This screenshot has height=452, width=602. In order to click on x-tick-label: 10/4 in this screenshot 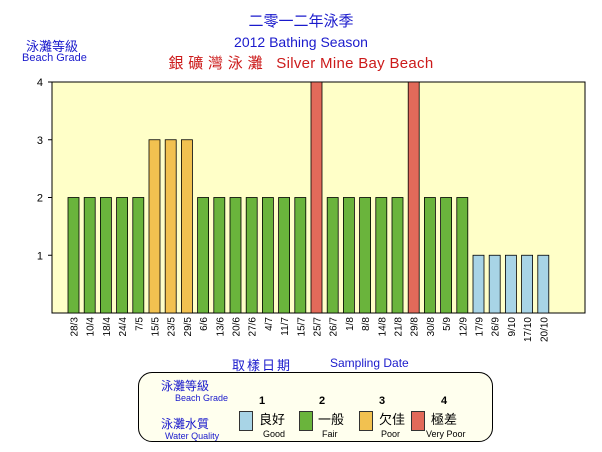, I will do `click(91, 327)`.